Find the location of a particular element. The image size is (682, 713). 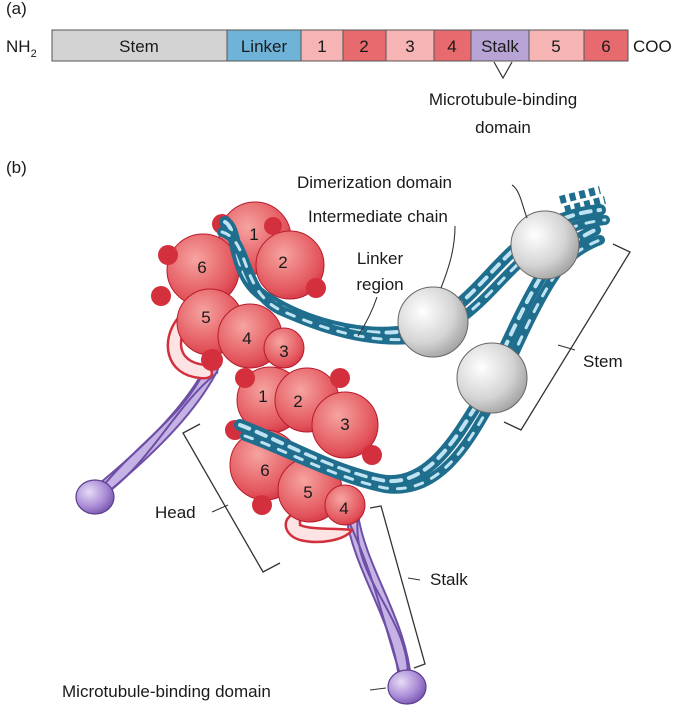

head2-domain-4: 4 is located at coordinates (343, 508).